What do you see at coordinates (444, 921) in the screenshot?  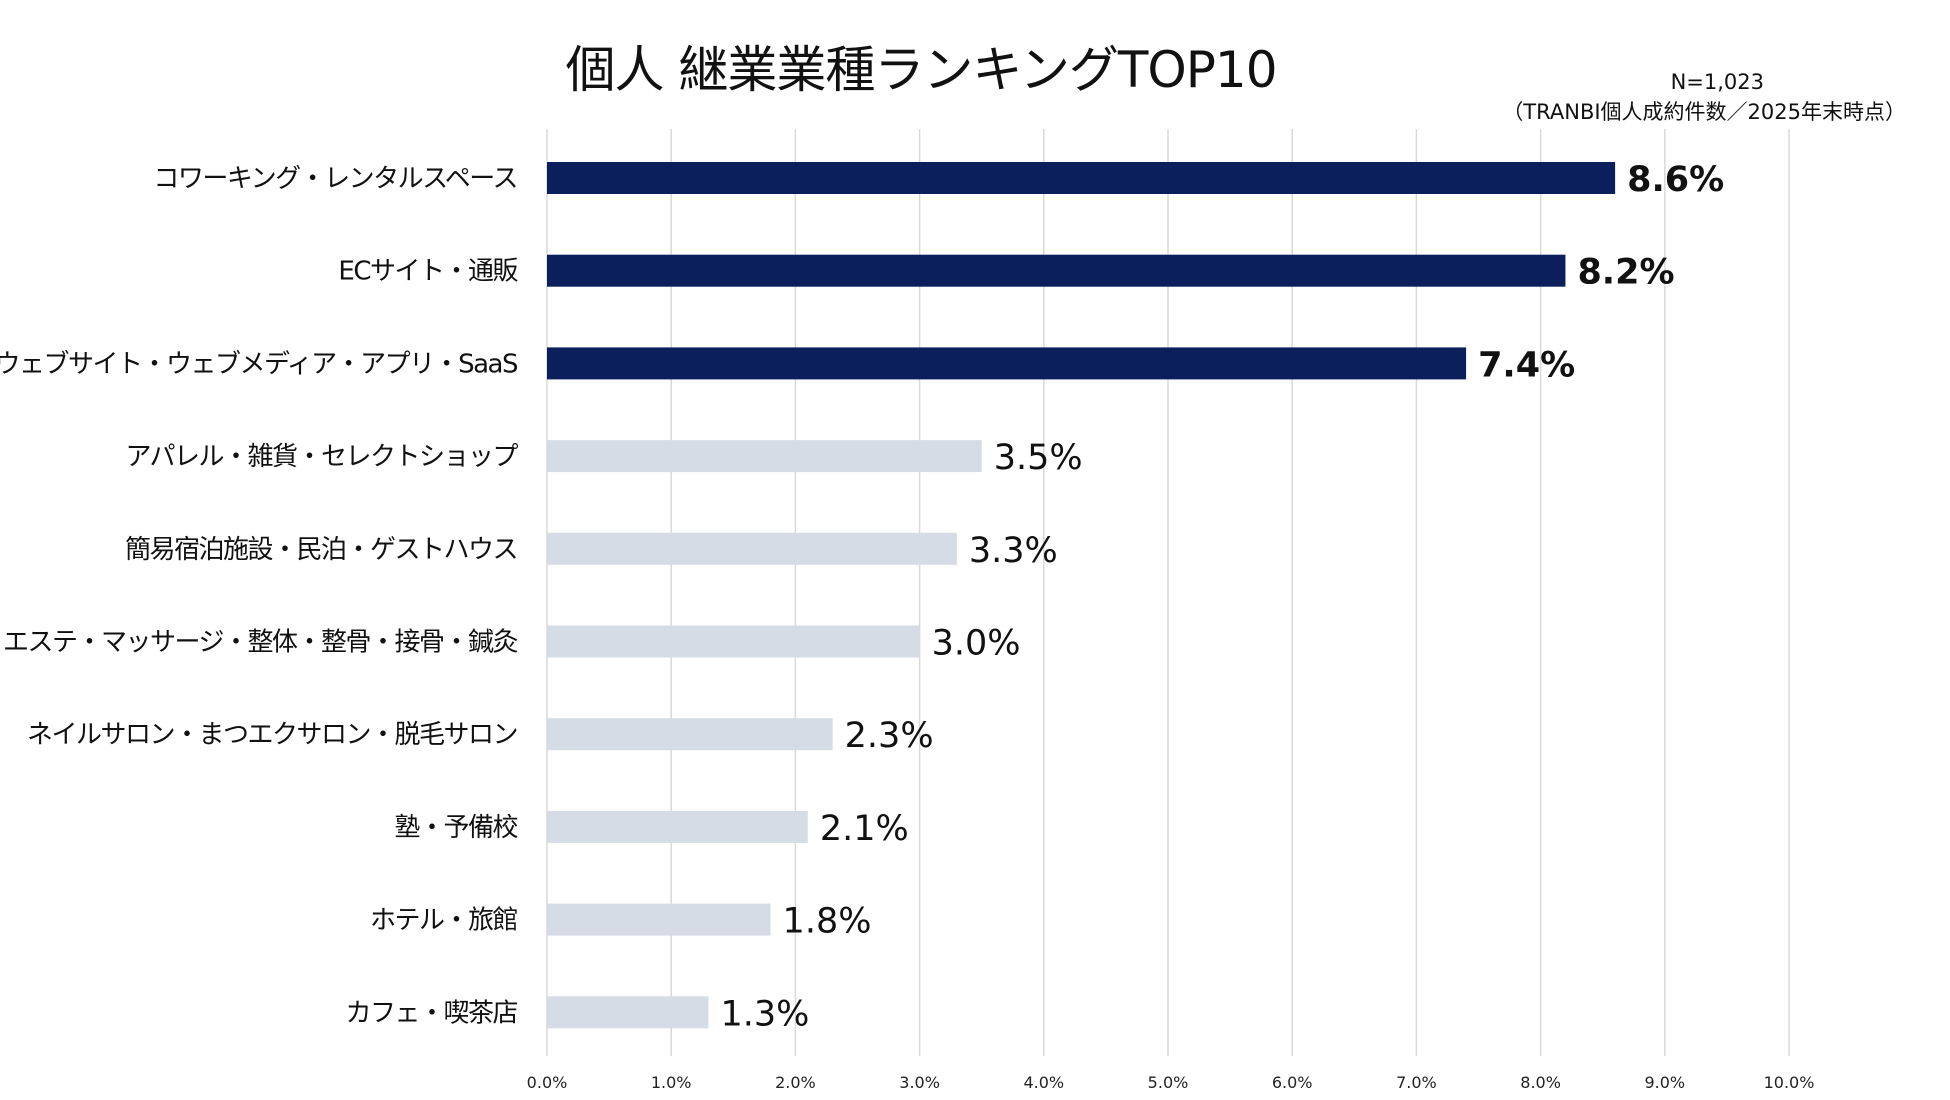 I see `category-label: ホテル・旅館` at bounding box center [444, 921].